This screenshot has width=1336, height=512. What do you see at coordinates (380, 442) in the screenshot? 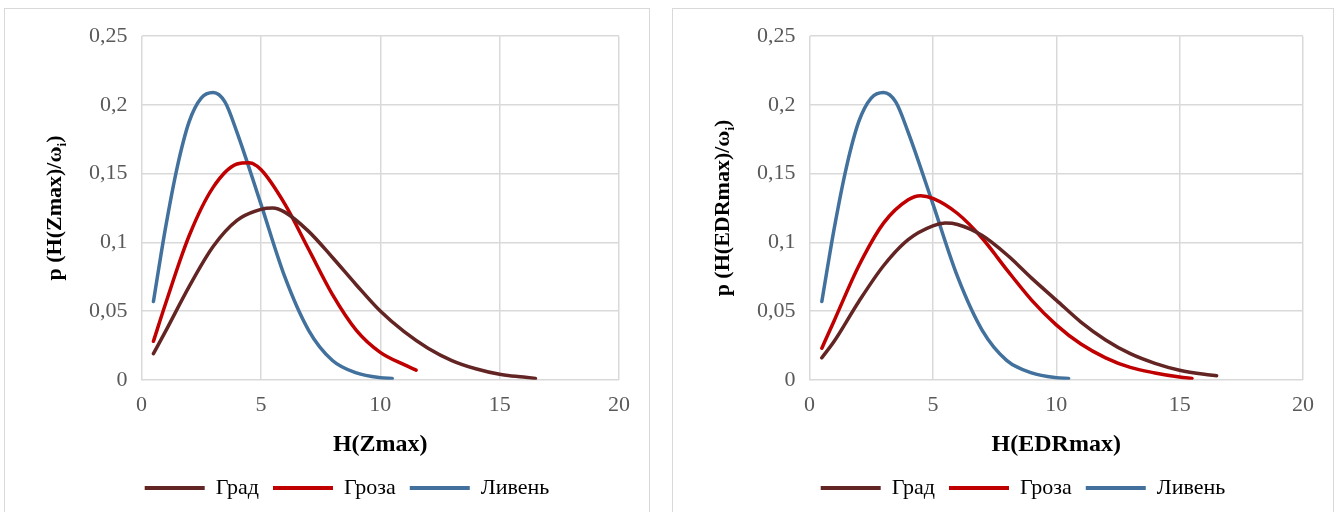
I see `x-axis-title: H(Zmax)` at bounding box center [380, 442].